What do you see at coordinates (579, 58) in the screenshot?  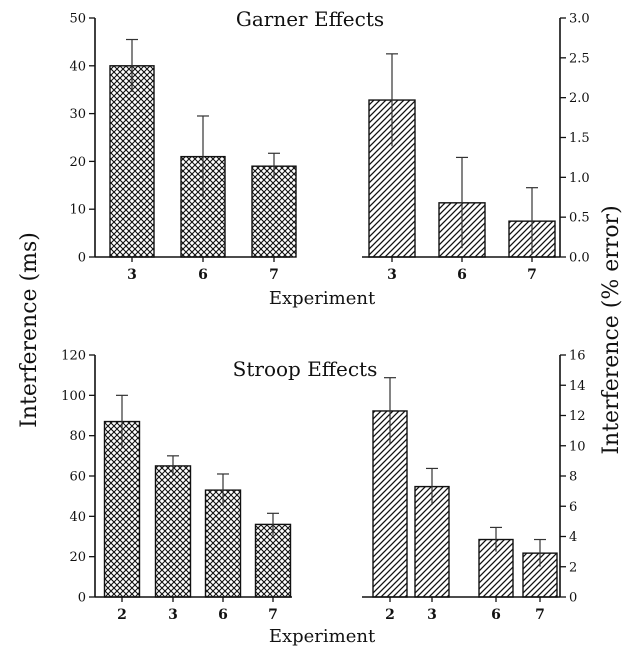 I see `garner-error-y-tick-label: 2.5` at bounding box center [579, 58].